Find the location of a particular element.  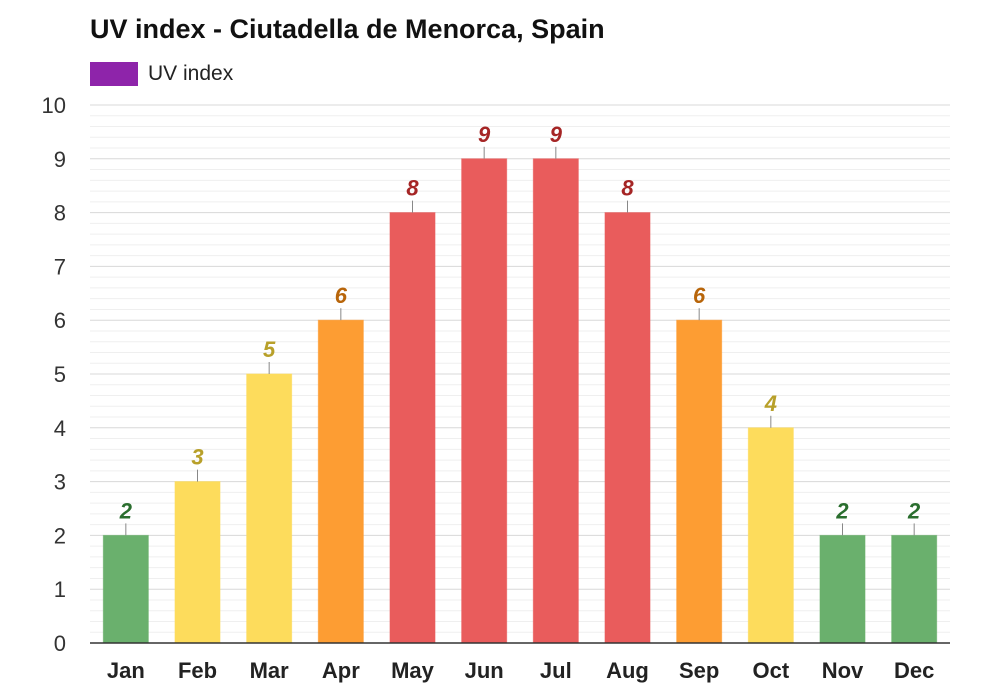

x-tick-label: Feb is located at coordinates (197, 670).